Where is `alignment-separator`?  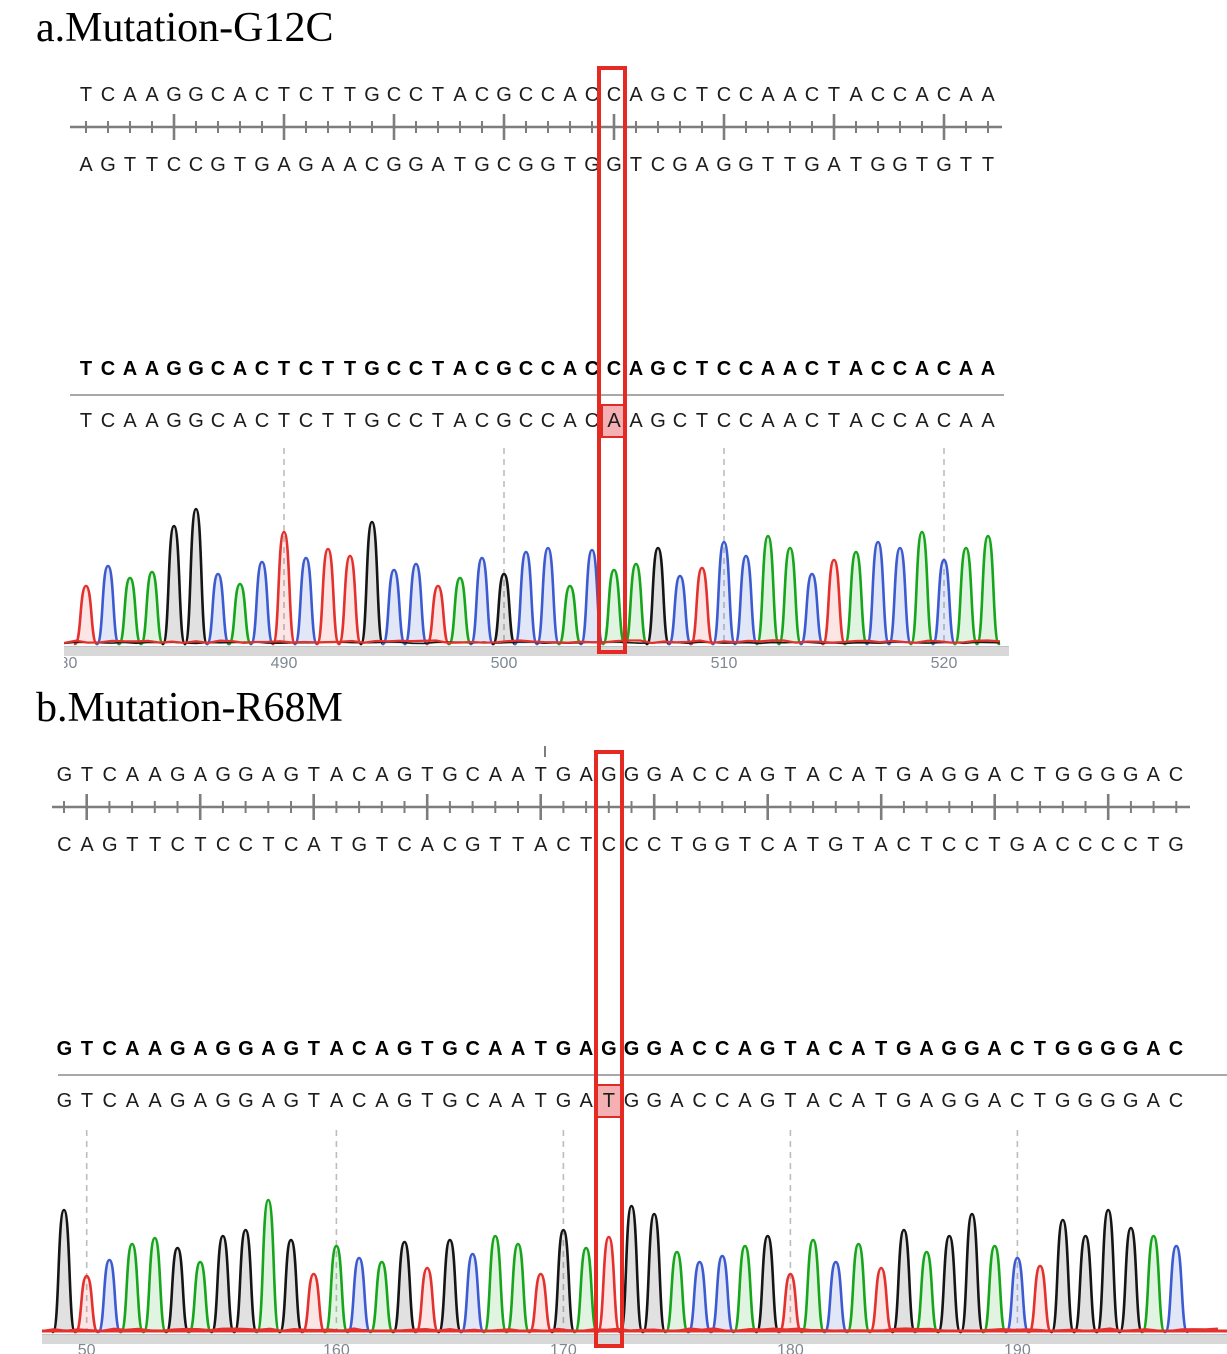
alignment-separator is located at coordinates (537, 395).